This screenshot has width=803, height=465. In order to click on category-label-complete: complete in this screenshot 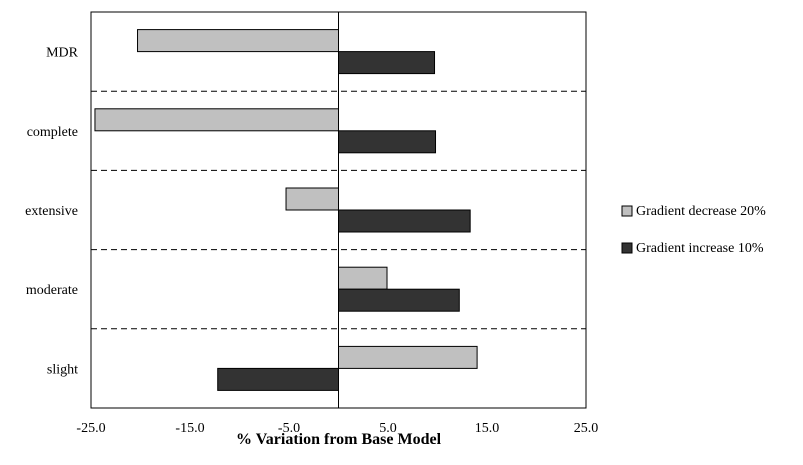, I will do `click(52, 132)`.